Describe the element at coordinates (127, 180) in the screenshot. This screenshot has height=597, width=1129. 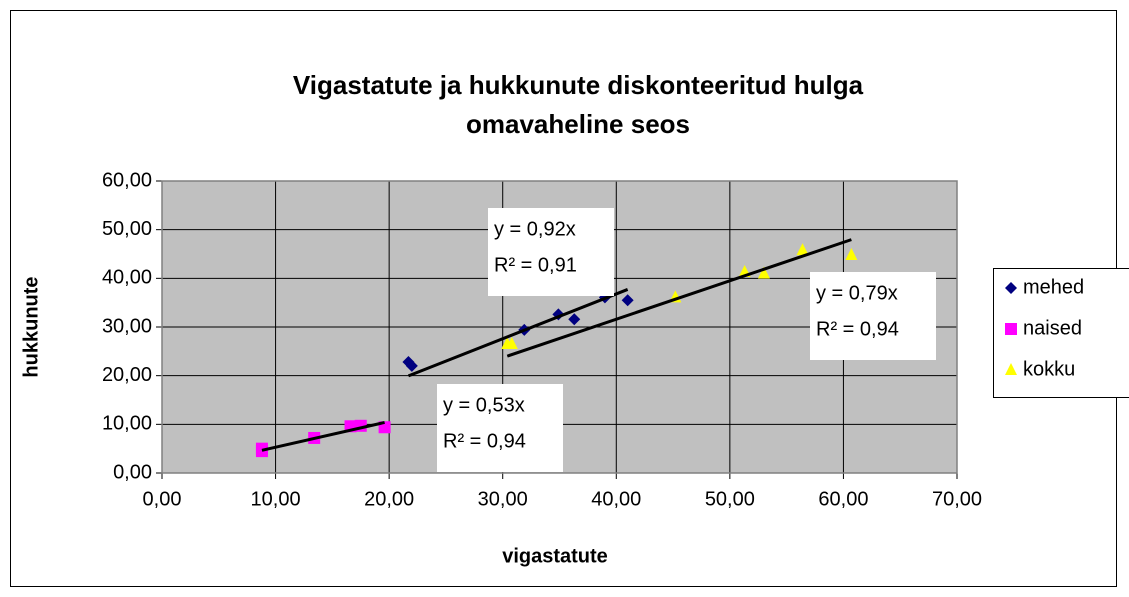
I see `y-tick-label: 60,00` at that location.